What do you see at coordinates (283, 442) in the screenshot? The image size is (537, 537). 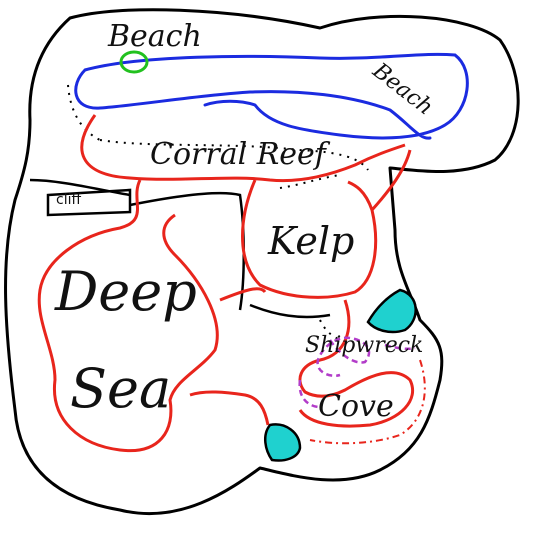 I see `rock-south-west` at bounding box center [283, 442].